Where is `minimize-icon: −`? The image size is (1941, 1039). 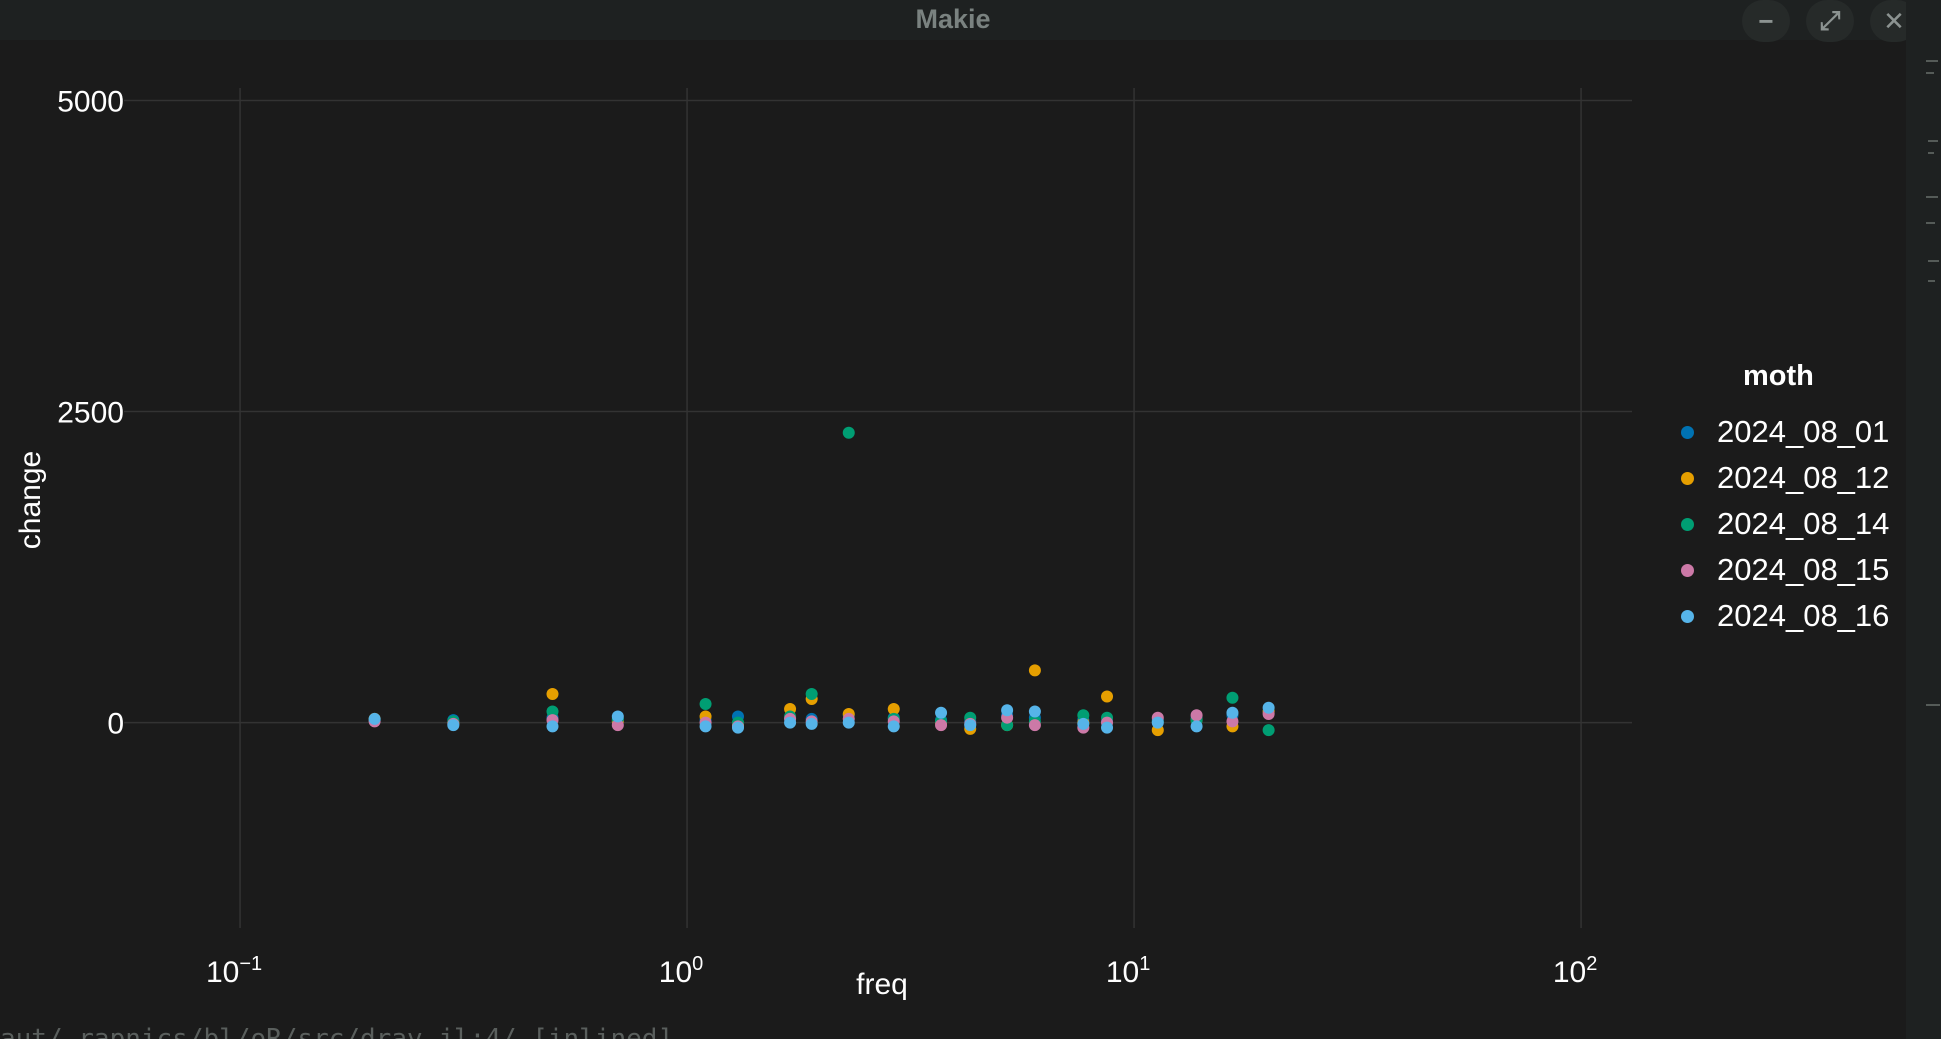
minimize-icon: − is located at coordinates (1766, 21).